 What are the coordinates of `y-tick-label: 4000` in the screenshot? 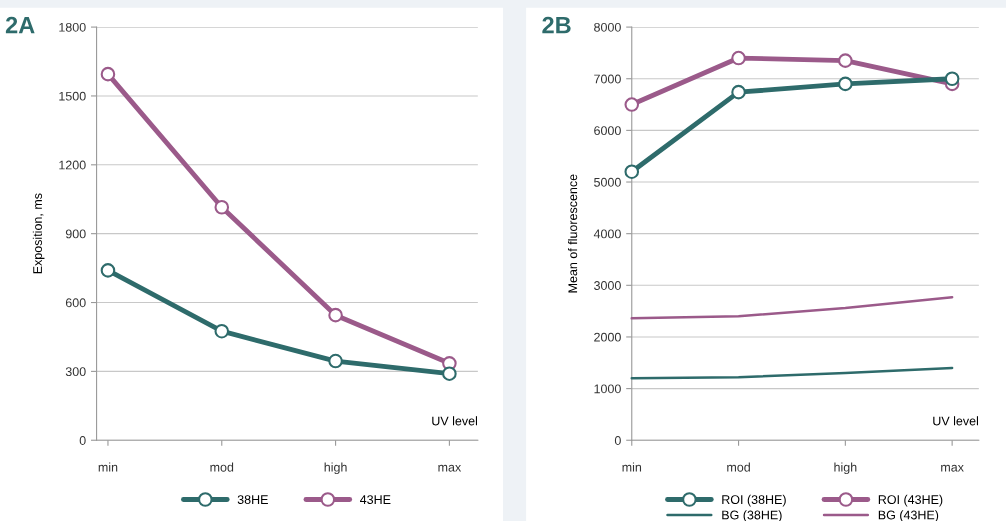 It's located at (607, 234).